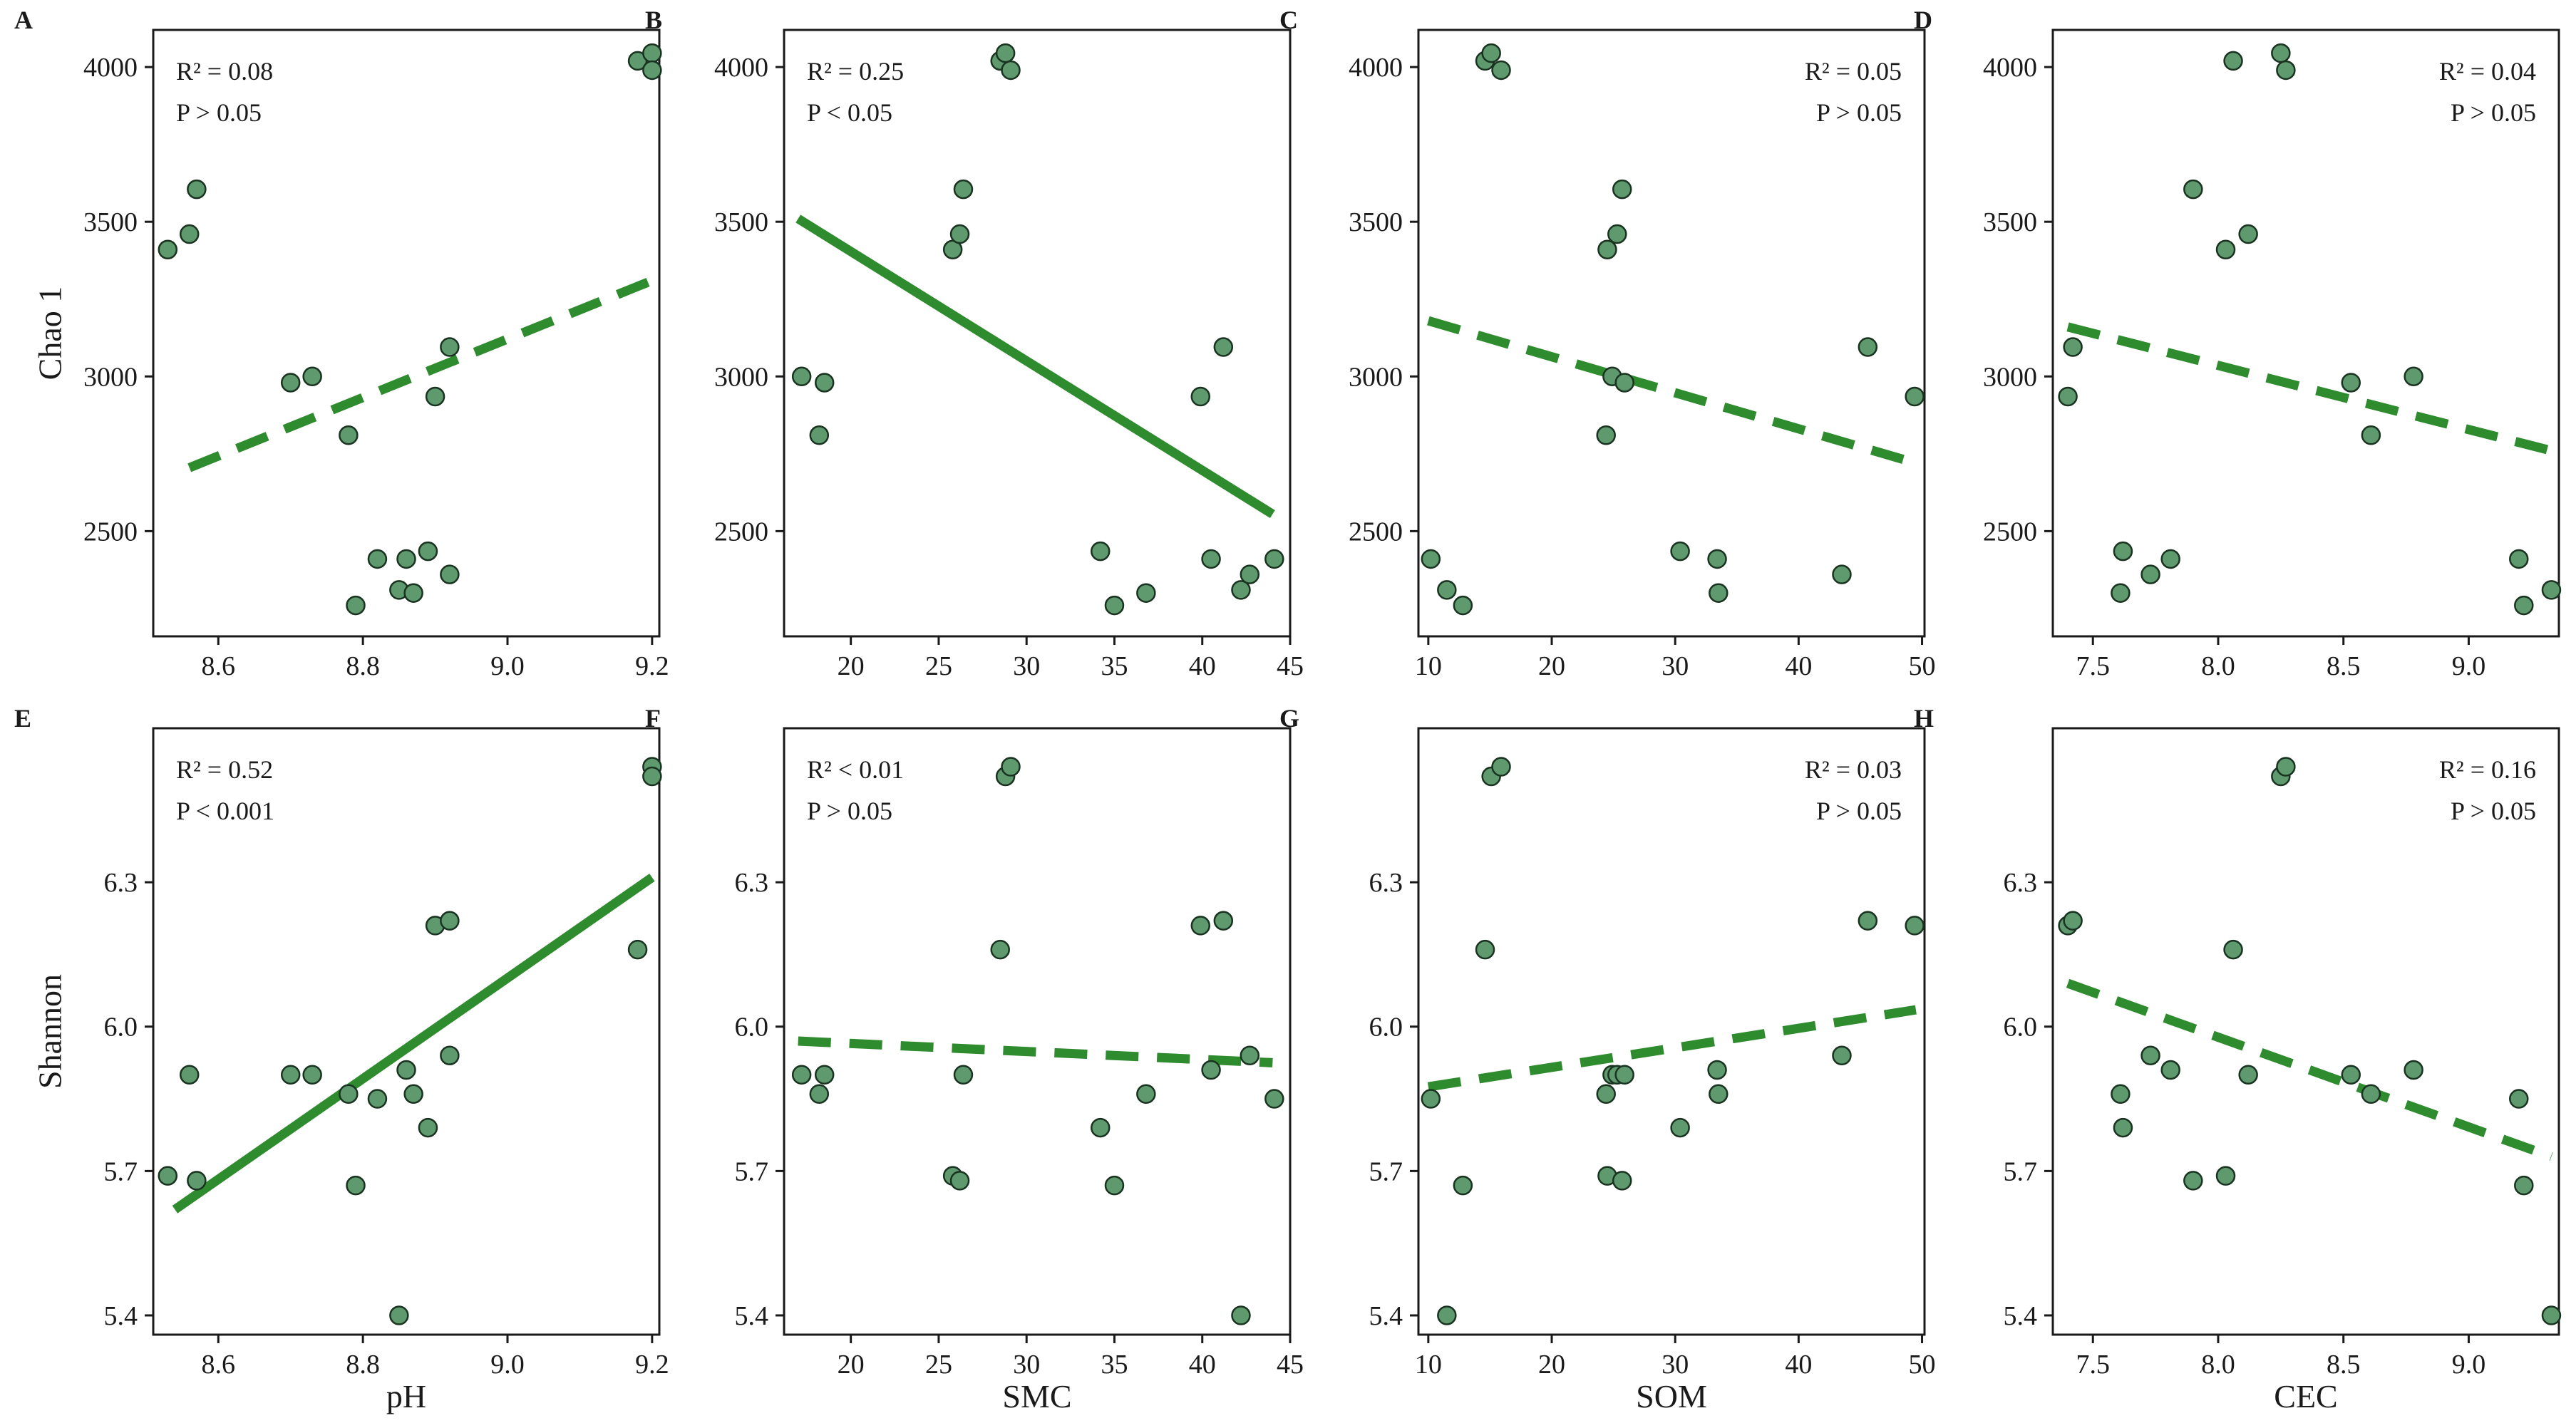 This screenshot has width=2576, height=1428. What do you see at coordinates (1290, 666) in the screenshot?
I see `x-tick-label: 45` at bounding box center [1290, 666].